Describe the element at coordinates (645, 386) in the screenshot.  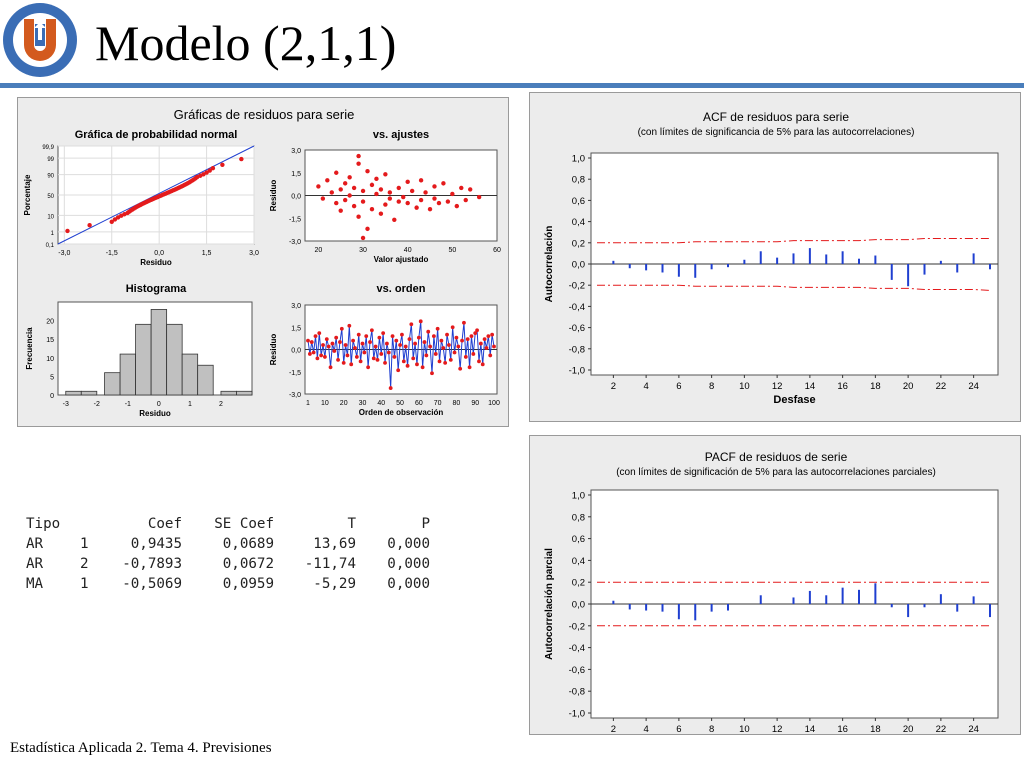
I see `x-tick-label: 4` at that location.